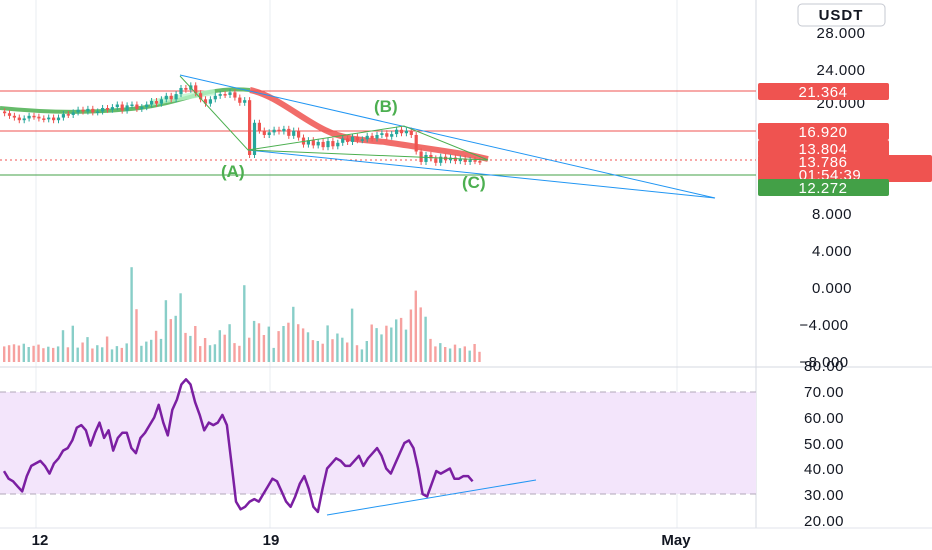 This screenshot has height=550, width=932. What do you see at coordinates (824, 392) in the screenshot?
I see `rsi-tick-70: 70.00` at bounding box center [824, 392].